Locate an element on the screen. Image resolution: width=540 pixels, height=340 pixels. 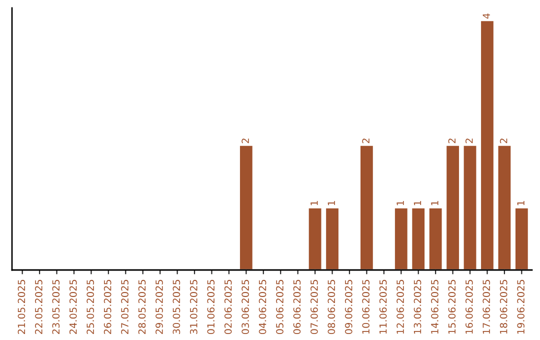
x-tick-label: 10.06.2025 is located at coordinates (366, 307).